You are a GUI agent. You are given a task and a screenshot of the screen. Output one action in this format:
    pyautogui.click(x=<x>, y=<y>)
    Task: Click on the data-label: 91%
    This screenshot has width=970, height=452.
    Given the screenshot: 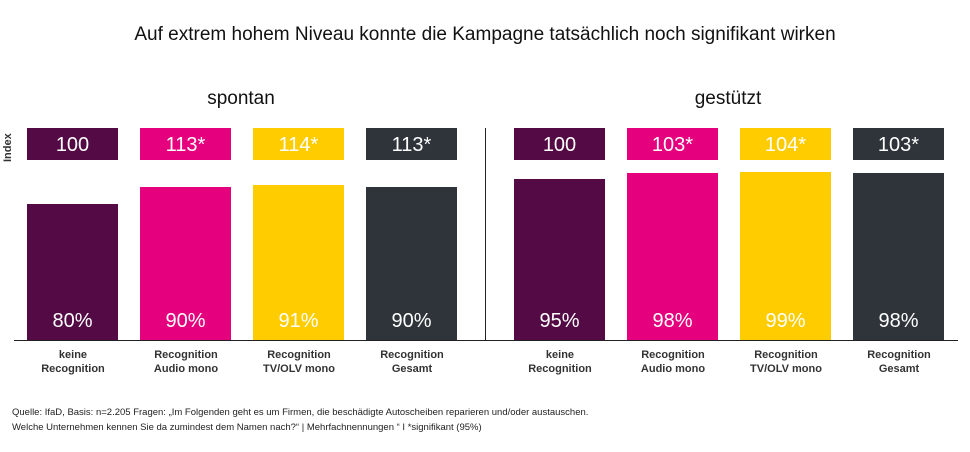 What is the action you would take?
    pyautogui.click(x=298, y=321)
    